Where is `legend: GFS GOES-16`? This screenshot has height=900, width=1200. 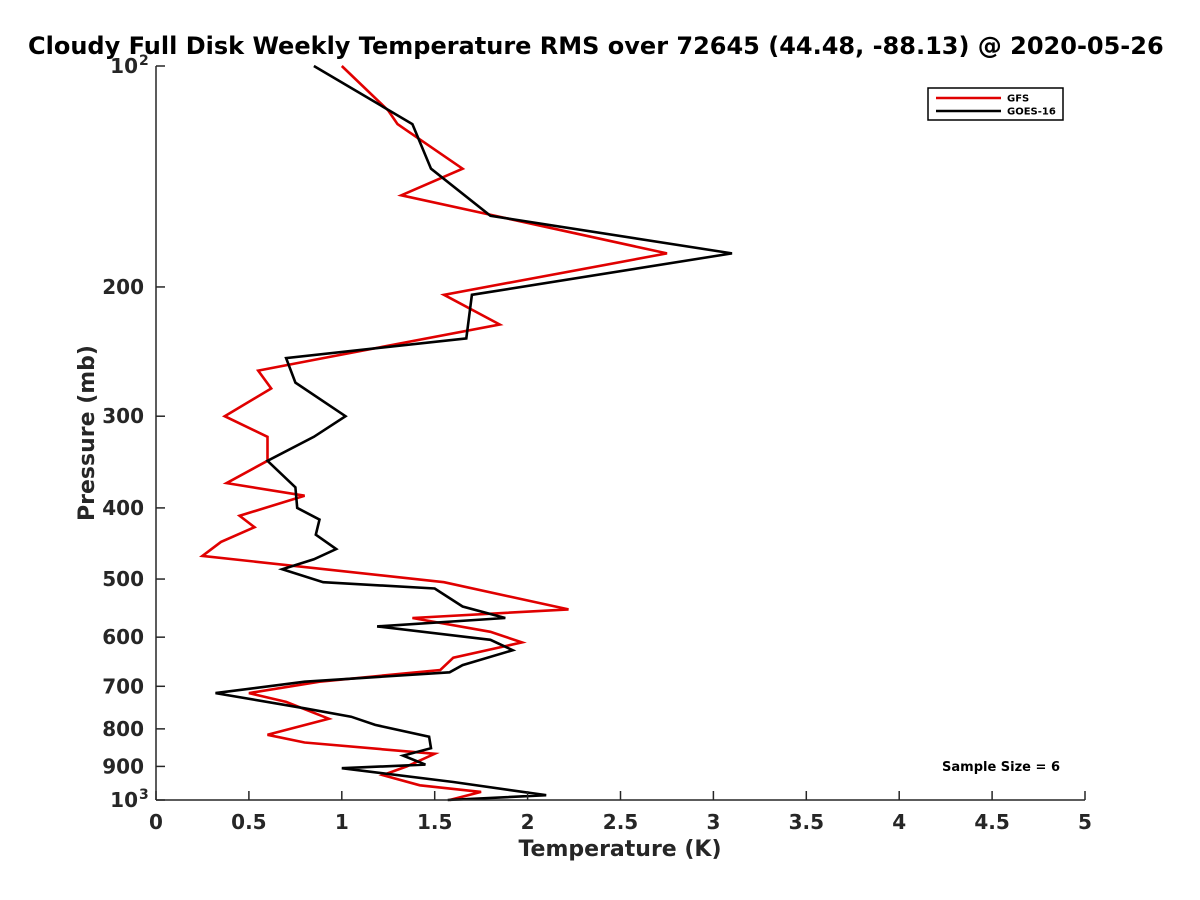 legend: GFS GOES-16 is located at coordinates (995, 104).